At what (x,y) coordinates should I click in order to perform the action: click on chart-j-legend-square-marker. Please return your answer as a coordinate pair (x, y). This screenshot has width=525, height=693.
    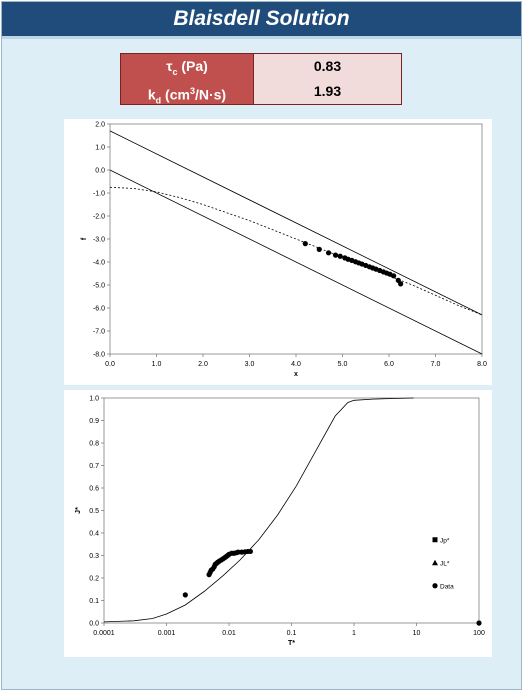
    Looking at the image, I should click on (435, 540).